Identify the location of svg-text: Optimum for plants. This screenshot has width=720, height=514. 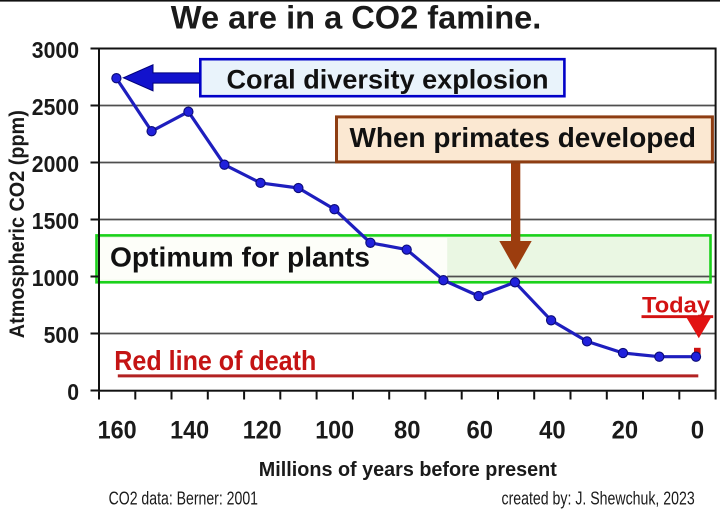
(240, 257).